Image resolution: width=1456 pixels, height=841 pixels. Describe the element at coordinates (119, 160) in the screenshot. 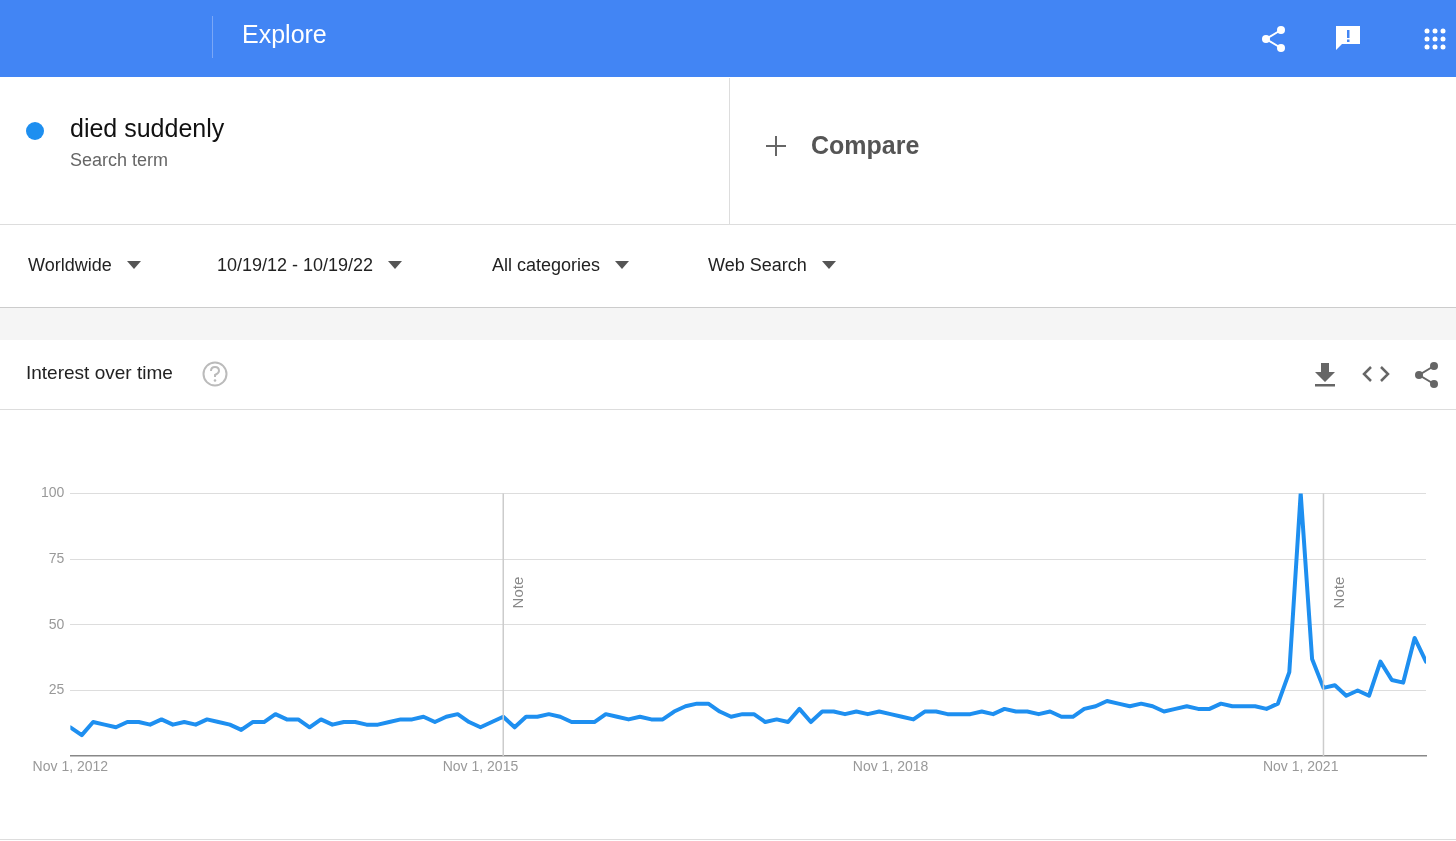

I see `text: Search term` at that location.